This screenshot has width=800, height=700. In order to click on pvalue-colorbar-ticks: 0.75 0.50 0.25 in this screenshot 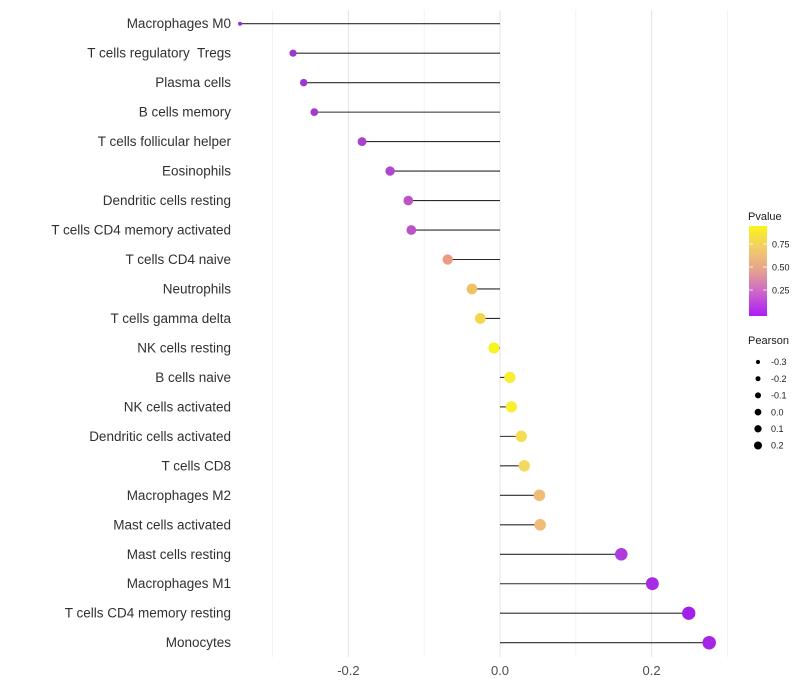, I will do `click(769, 267)`.